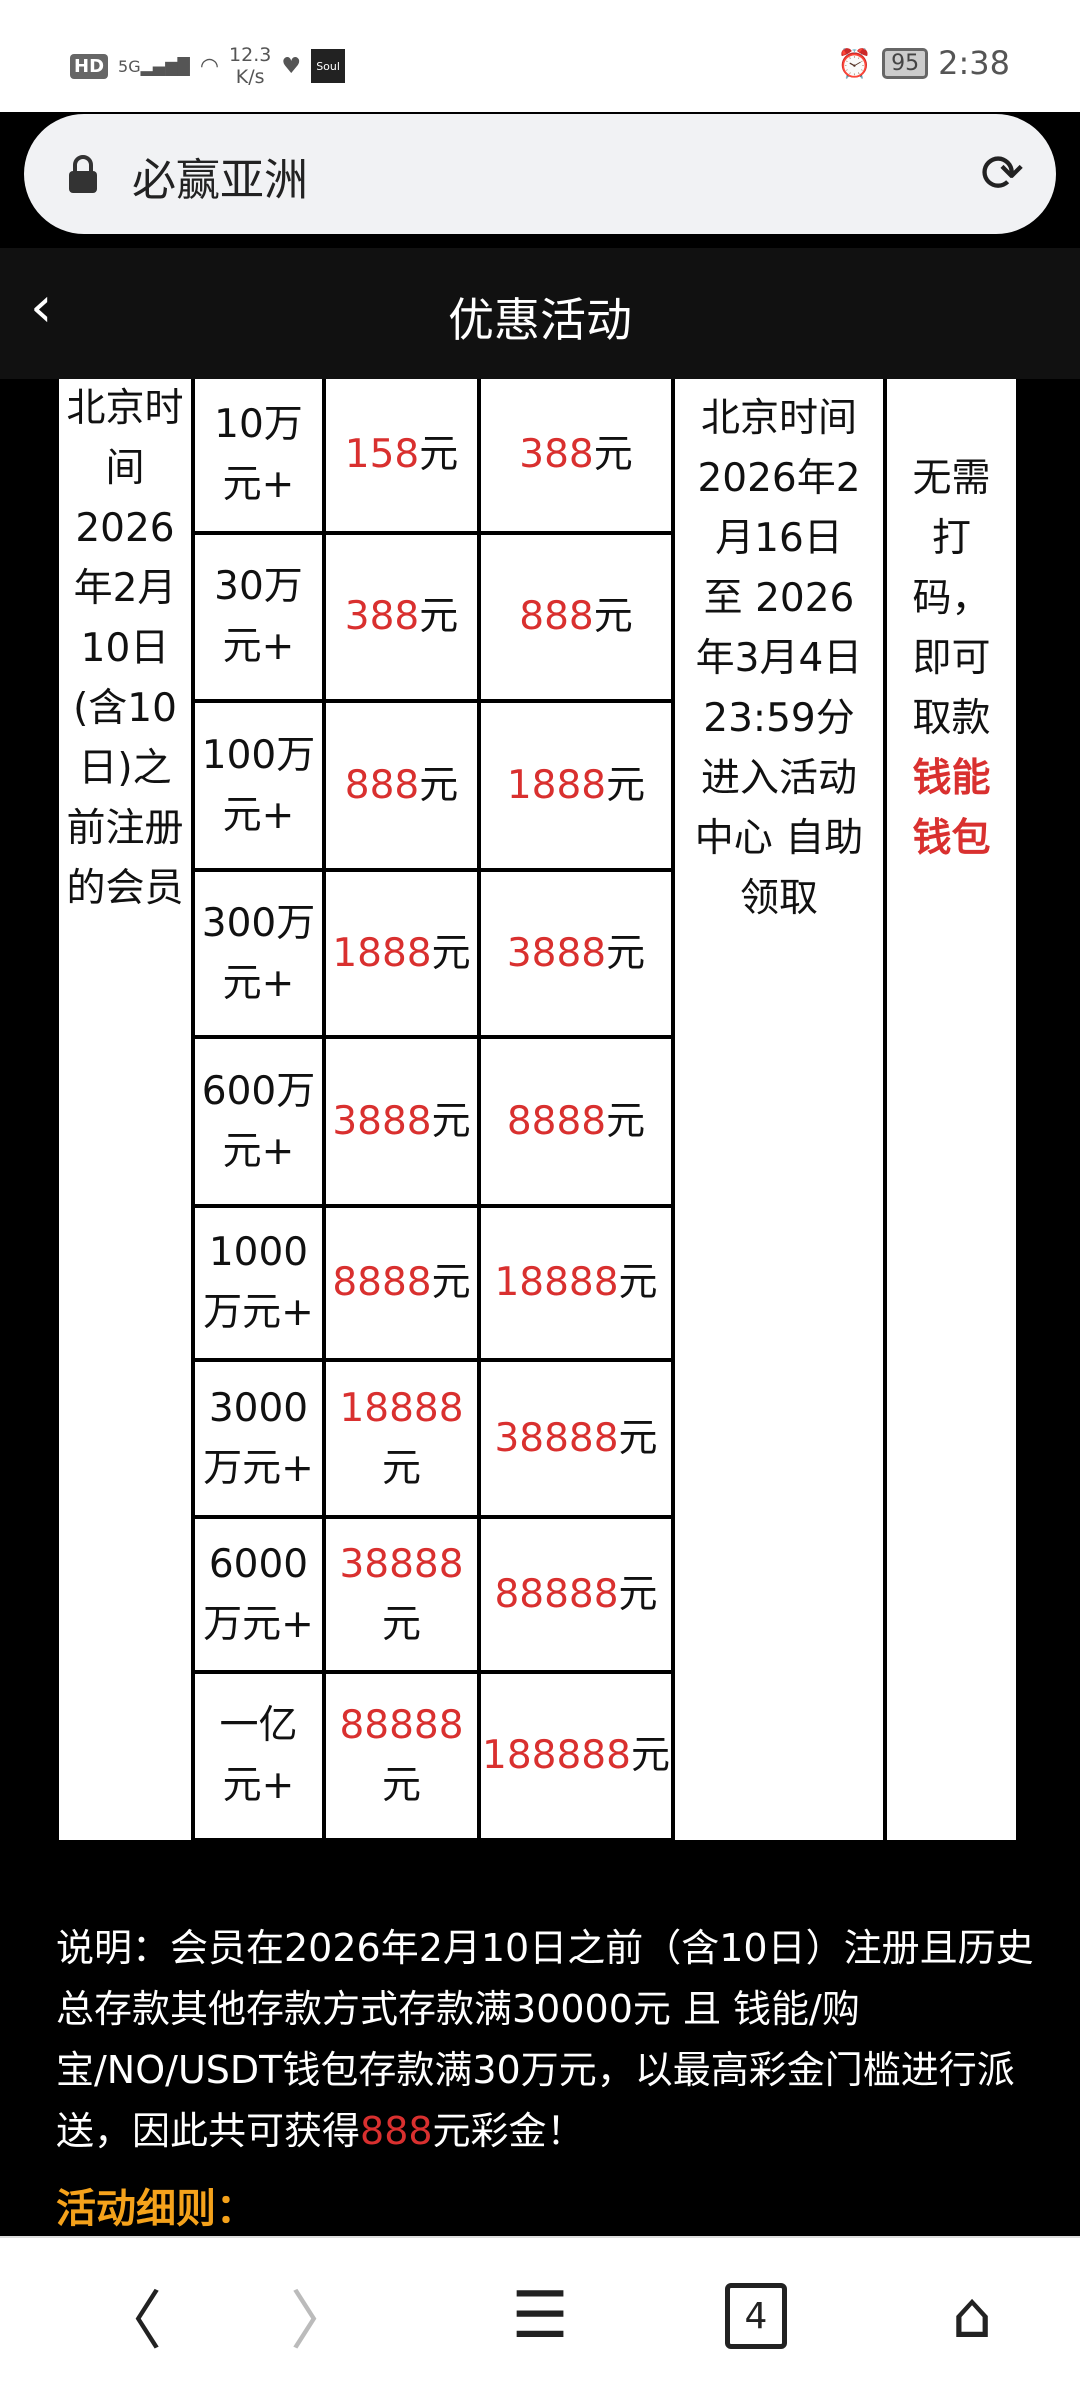  What do you see at coordinates (401, 617) in the screenshot?
I see `bonus-a-cell: 388元` at bounding box center [401, 617].